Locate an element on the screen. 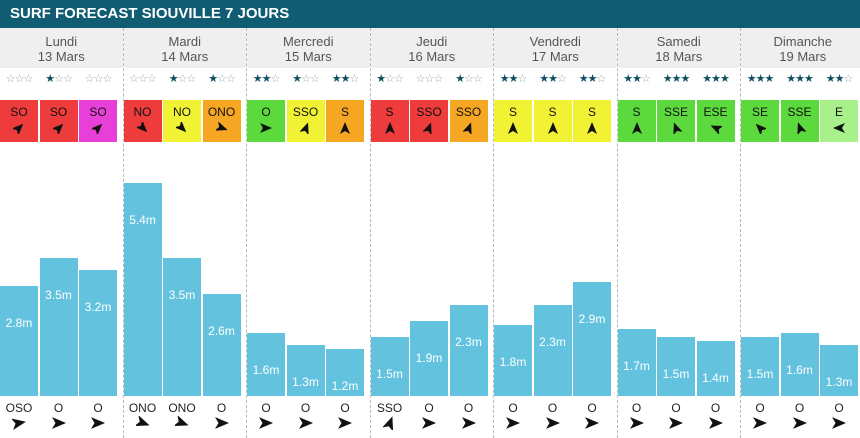 The width and height of the screenshot is (860, 438). wave-height-label: 3.2m is located at coordinates (98, 306).